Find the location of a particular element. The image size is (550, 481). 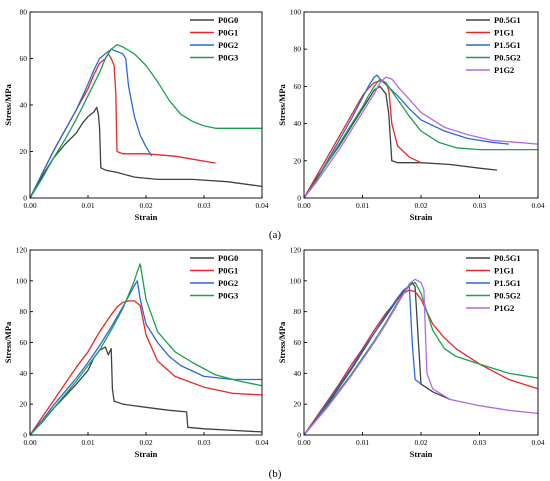

series-line-p1g1 is located at coordinates (362, 139).